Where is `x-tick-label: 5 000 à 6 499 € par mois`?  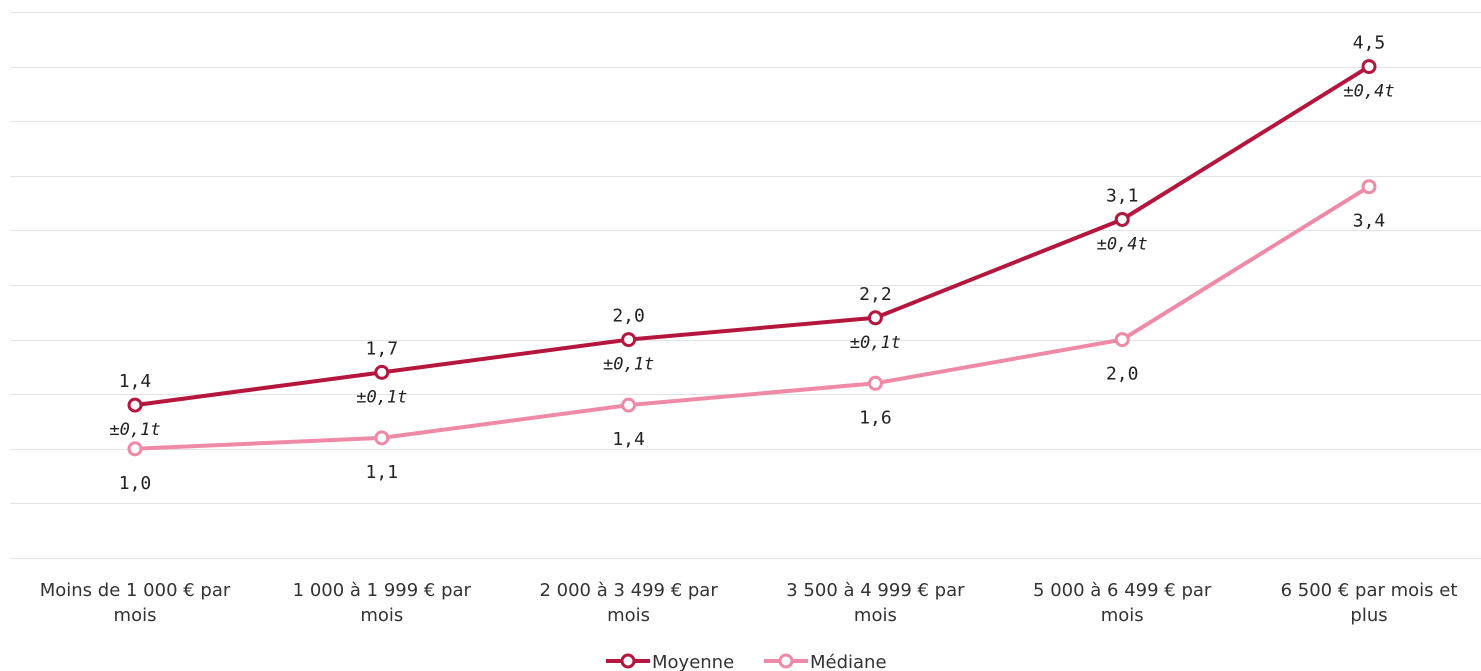
x-tick-label: 5 000 à 6 499 € par mois is located at coordinates (1122, 603).